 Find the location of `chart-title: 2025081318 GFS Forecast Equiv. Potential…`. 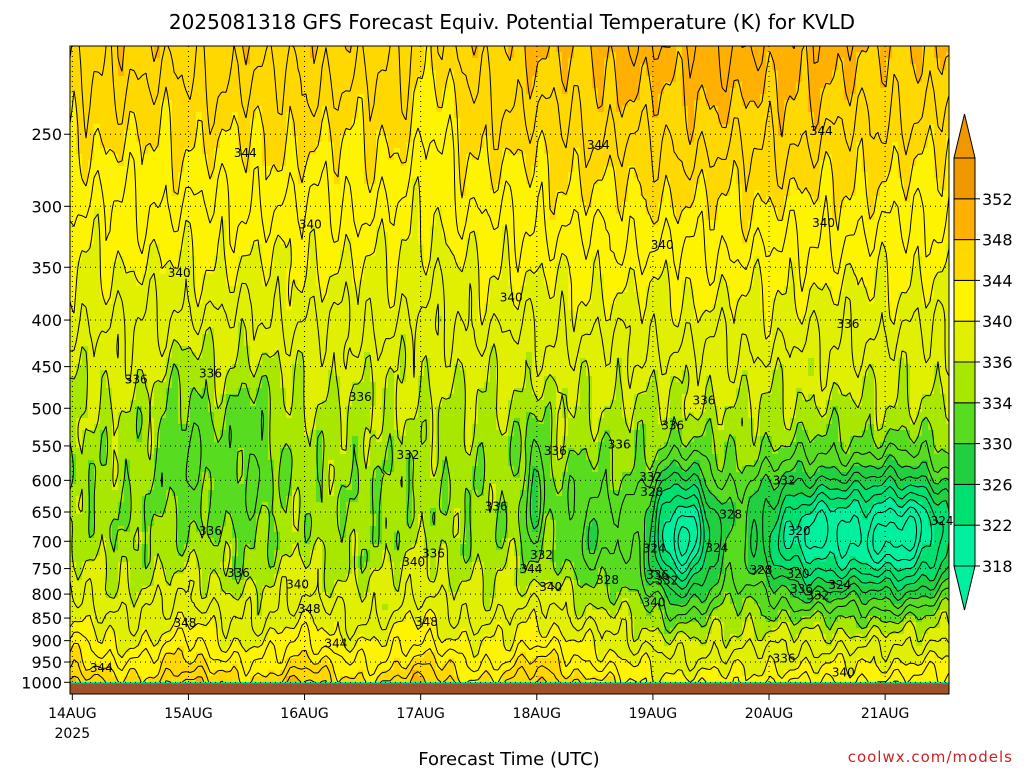

chart-title: 2025081318 GFS Forecast Equiv. Potential… is located at coordinates (512, 22).